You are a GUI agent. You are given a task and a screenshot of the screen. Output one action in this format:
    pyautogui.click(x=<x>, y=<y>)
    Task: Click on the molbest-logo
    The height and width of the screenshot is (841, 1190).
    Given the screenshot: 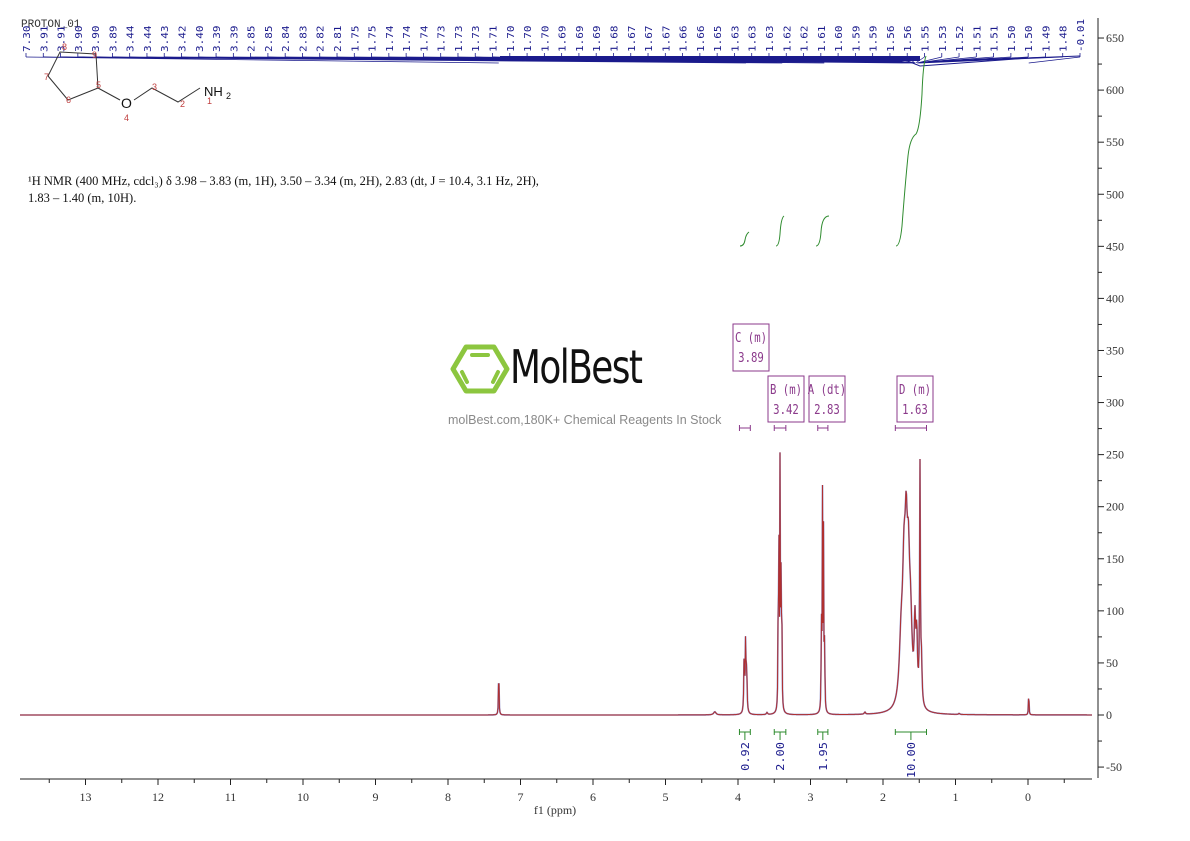 What is the action you would take?
    pyautogui.click(x=480, y=369)
    